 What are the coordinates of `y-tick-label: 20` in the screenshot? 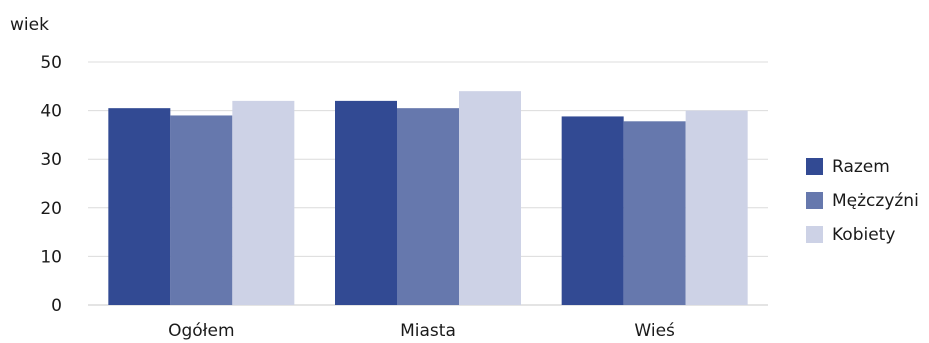 It's located at (51, 209).